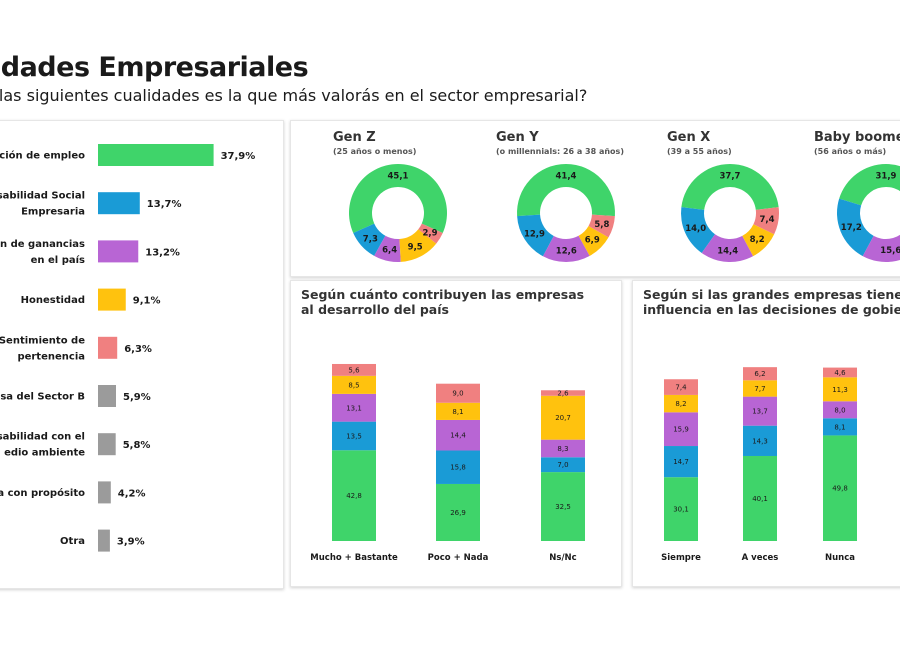 The height and width of the screenshot is (650, 900). What do you see at coordinates (415, 247) in the screenshot?
I see `donut-value-label: 9,5` at bounding box center [415, 247].